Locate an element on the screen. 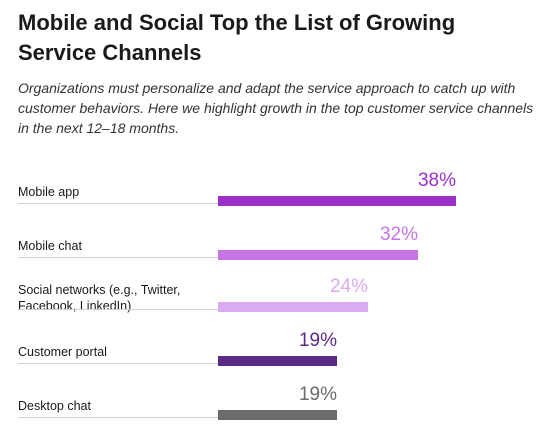  bar-category-label-line: Desktop chat is located at coordinates (54, 406).